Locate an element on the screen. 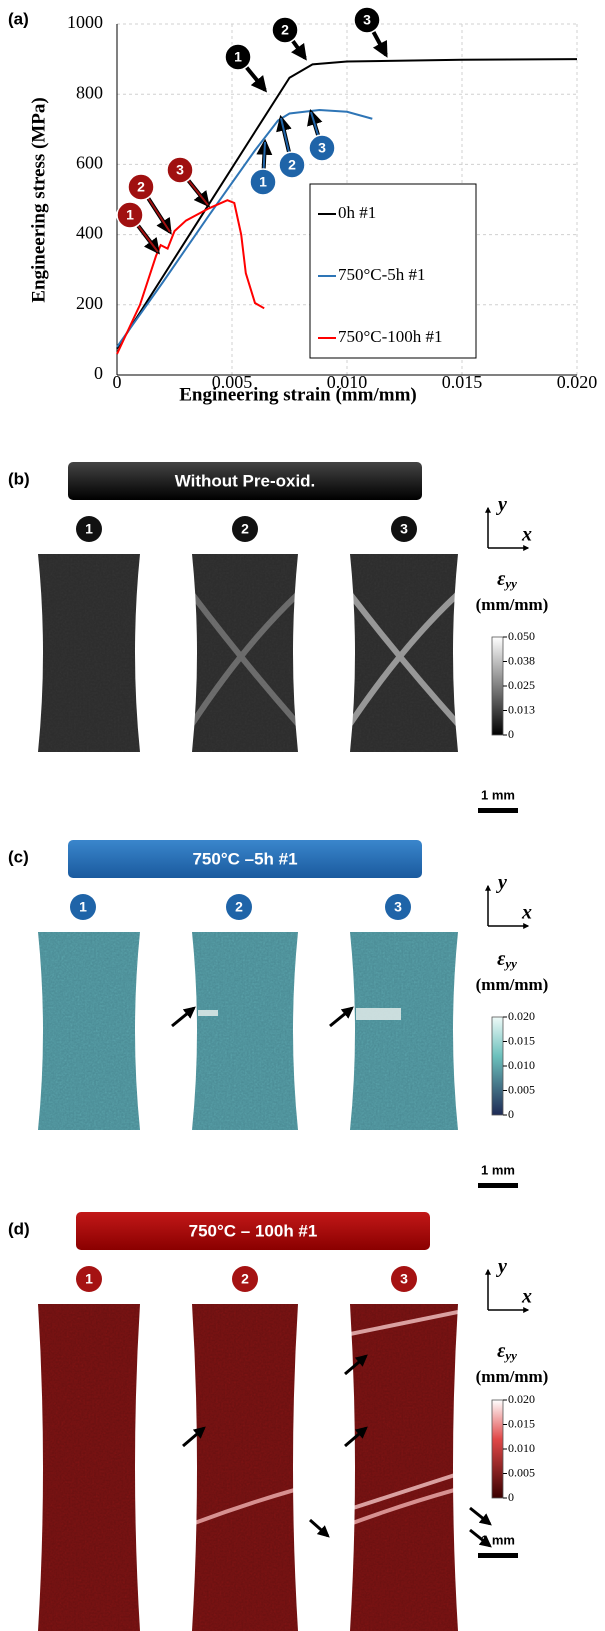 The width and height of the screenshot is (605, 1631). legend-label: 0h #1 is located at coordinates (357, 212).